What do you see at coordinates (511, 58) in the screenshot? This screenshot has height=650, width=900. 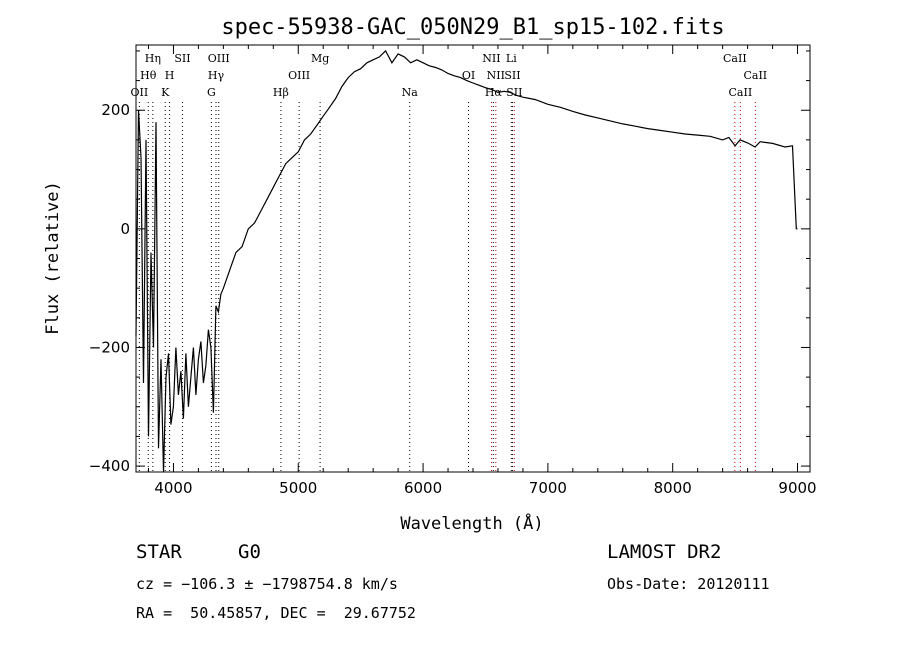 I see `line-label: Li` at bounding box center [511, 58].